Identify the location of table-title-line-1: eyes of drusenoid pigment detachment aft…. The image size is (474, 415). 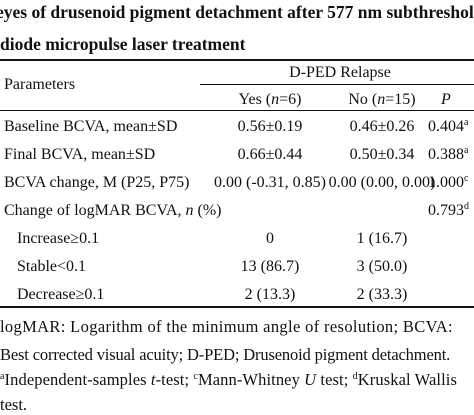
(237, 12).